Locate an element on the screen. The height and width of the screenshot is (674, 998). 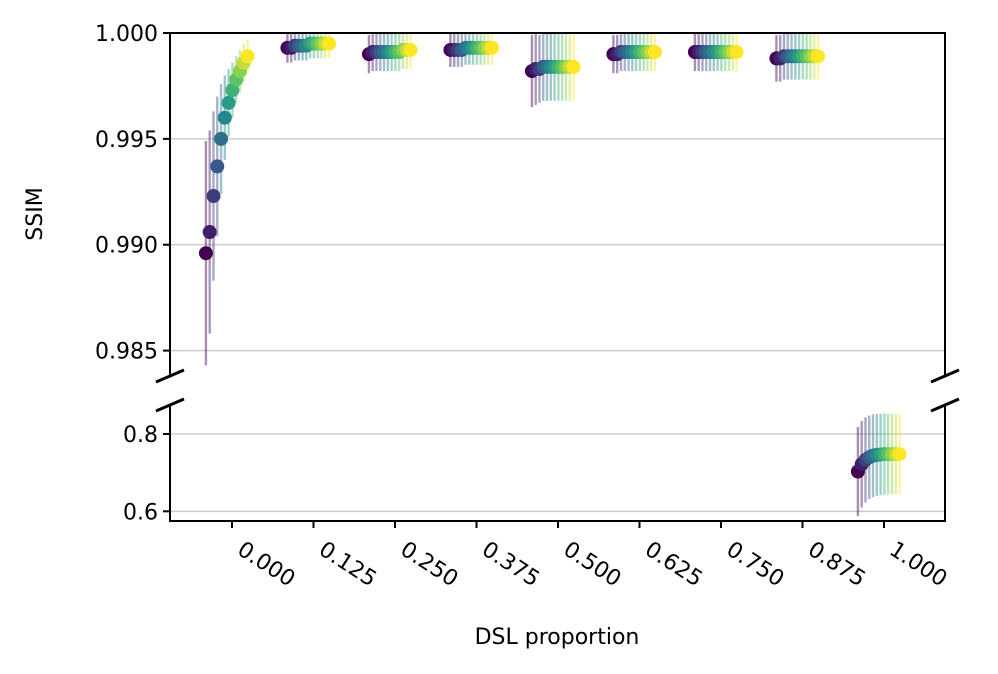
y-axis-title: SSIM is located at coordinates (35, 213).